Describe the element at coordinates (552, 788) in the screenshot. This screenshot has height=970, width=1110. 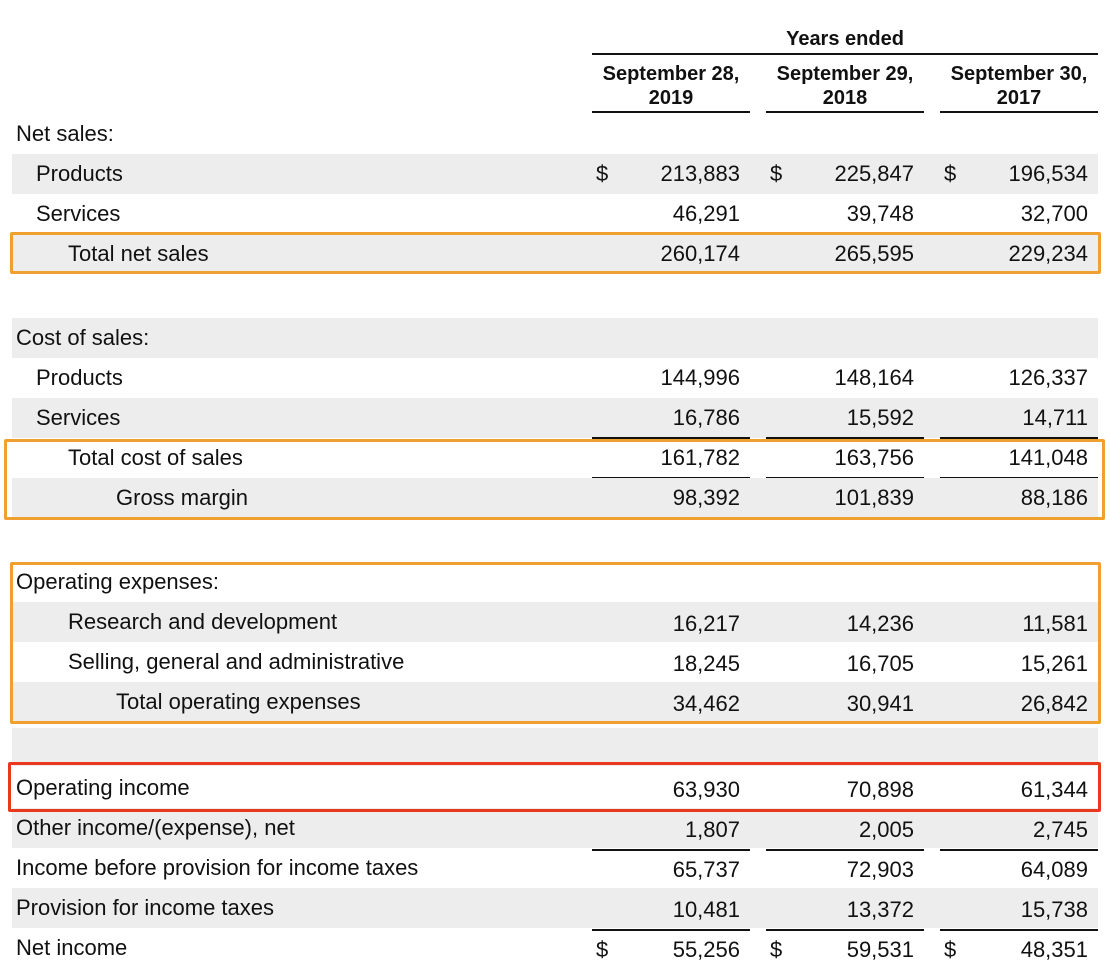
I see `row-operating-income: Operating income 63,930 70,898 61,344` at that location.